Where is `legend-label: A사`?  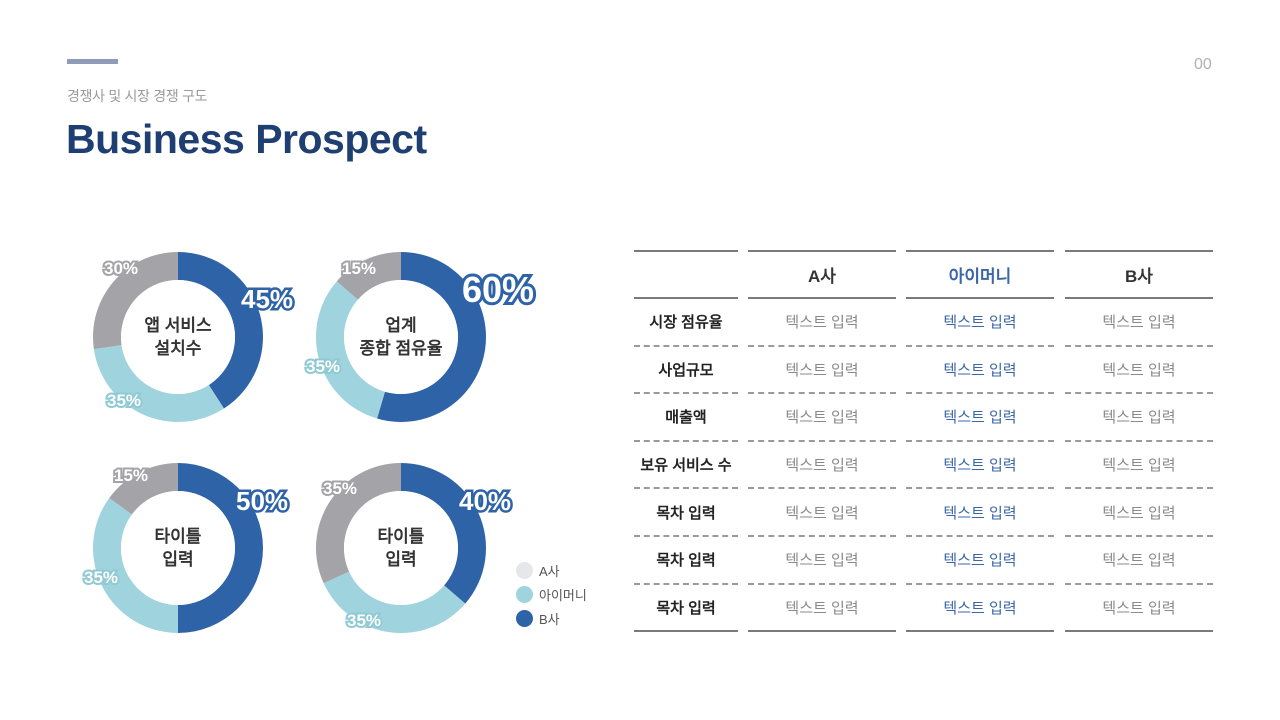 legend-label: A사 is located at coordinates (549, 571).